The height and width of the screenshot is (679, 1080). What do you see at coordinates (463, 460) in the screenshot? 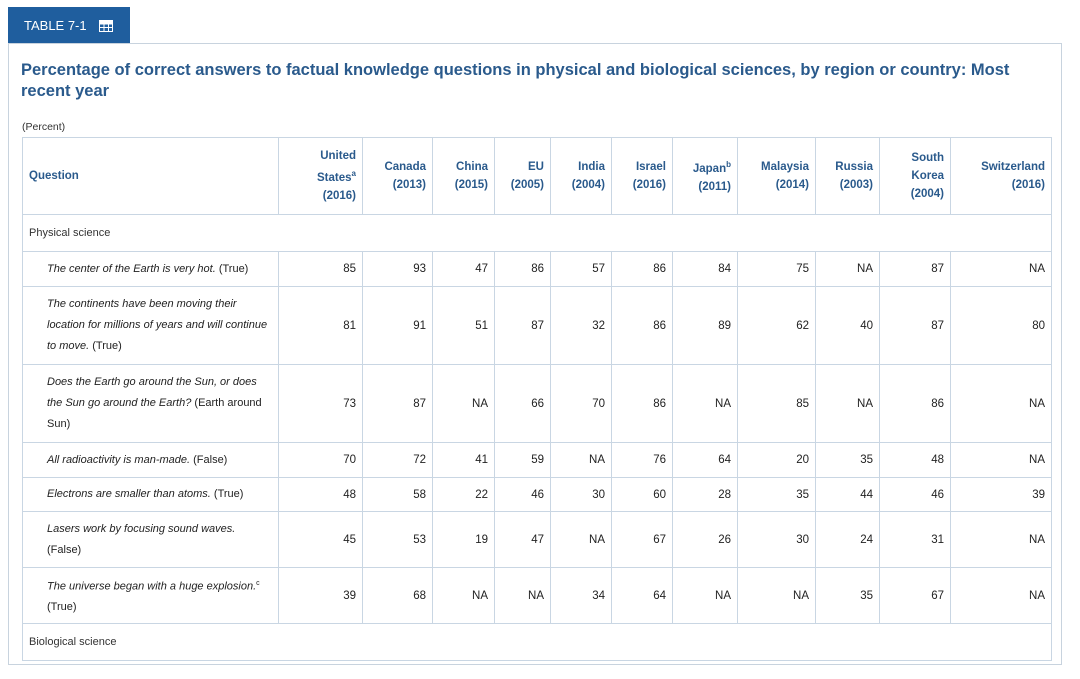
I see `value-cell: 41` at bounding box center [463, 460].